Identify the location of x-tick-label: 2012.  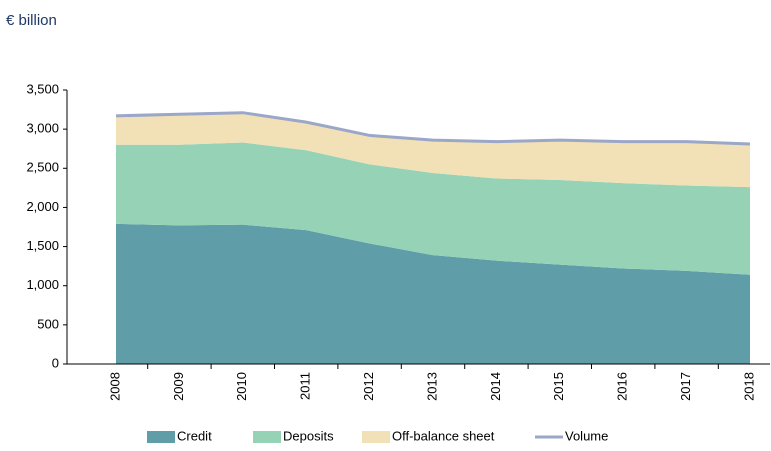
(368, 386).